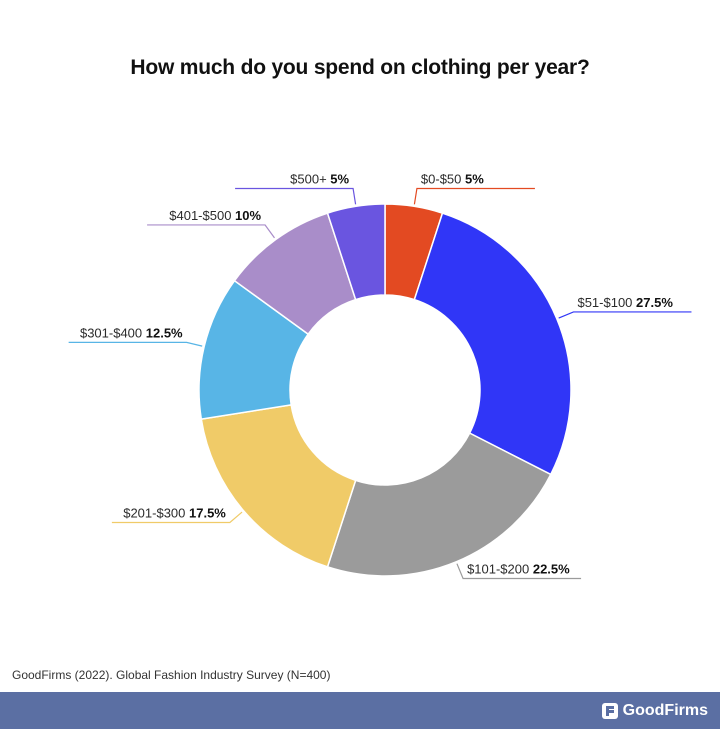 This screenshot has height=729, width=720. I want to click on slice-label-401-500: $401-$500 10%, so click(215, 215).